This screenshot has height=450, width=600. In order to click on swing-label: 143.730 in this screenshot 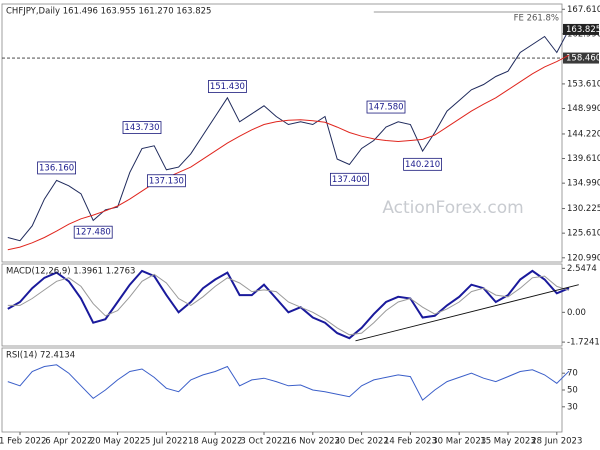, I will do `click(141, 128)`.